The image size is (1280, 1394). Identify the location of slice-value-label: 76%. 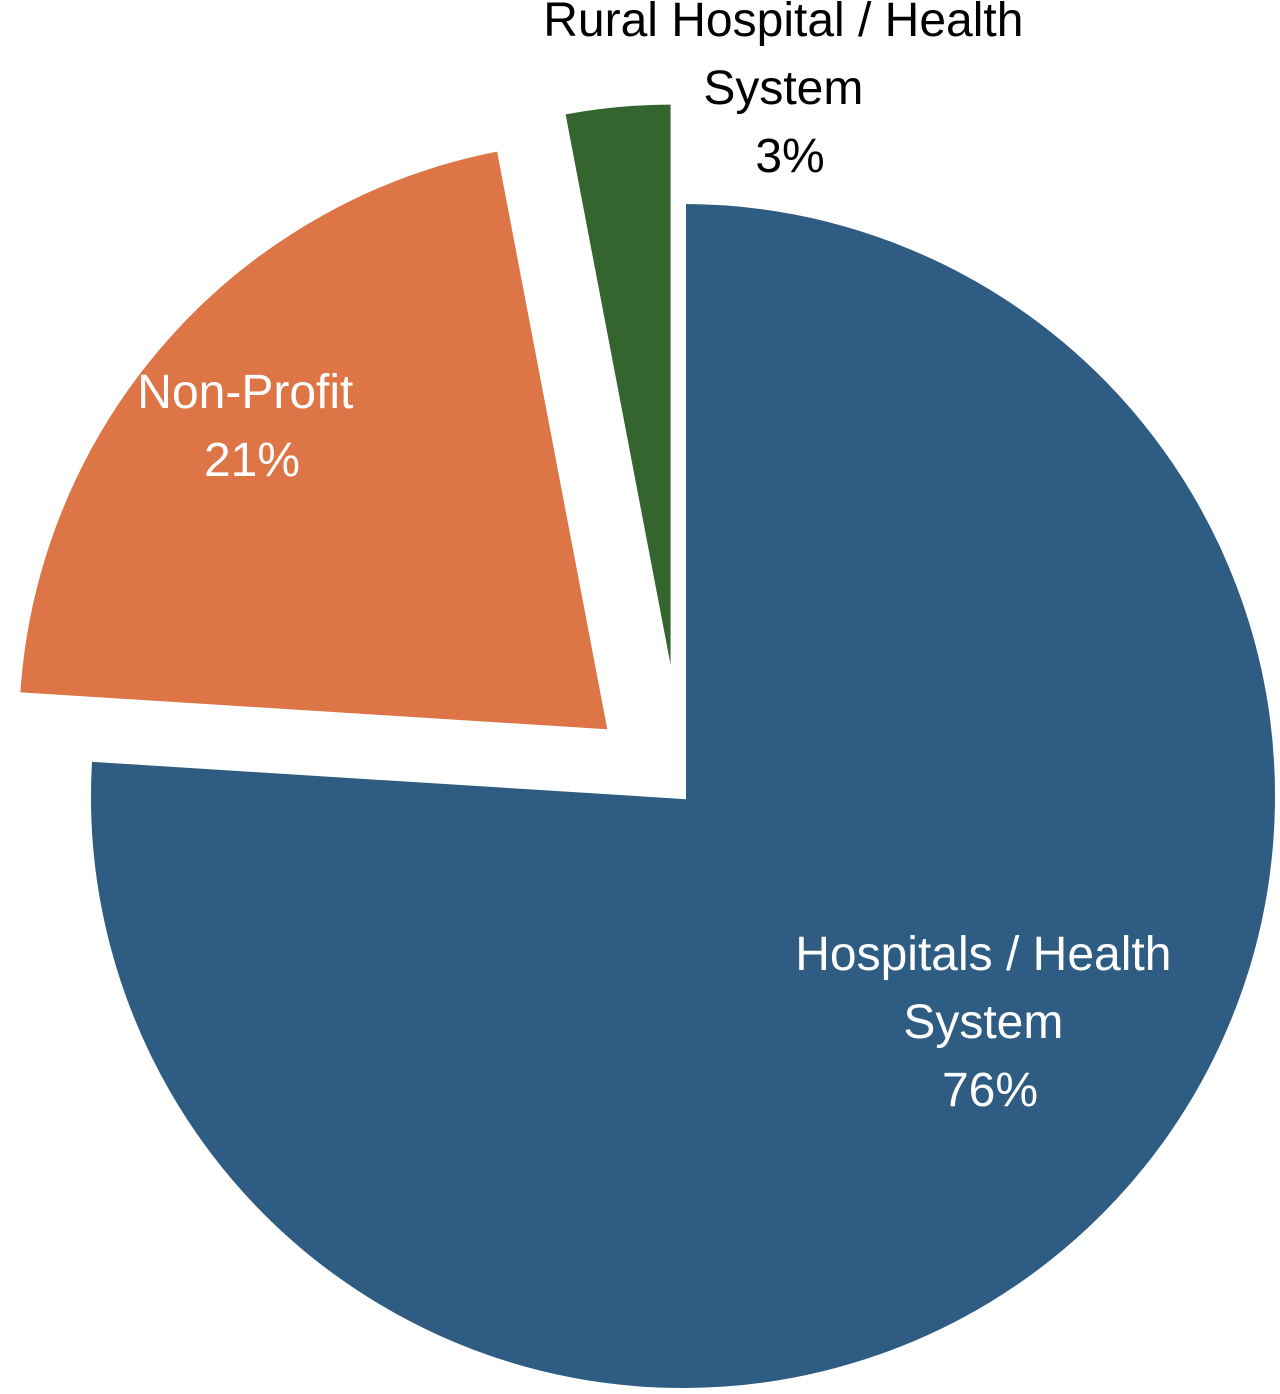
(990, 1090).